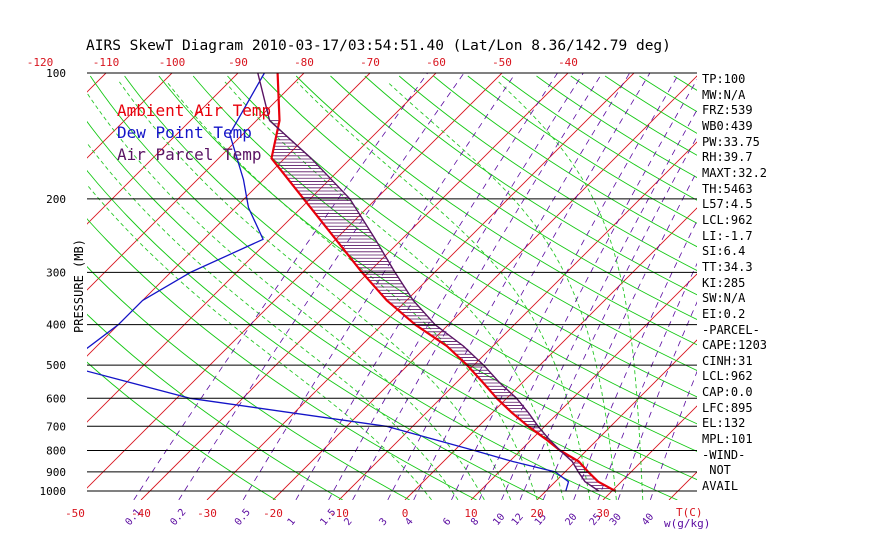  I want to click on stats-panel-item: SI:6.4, so click(724, 251).